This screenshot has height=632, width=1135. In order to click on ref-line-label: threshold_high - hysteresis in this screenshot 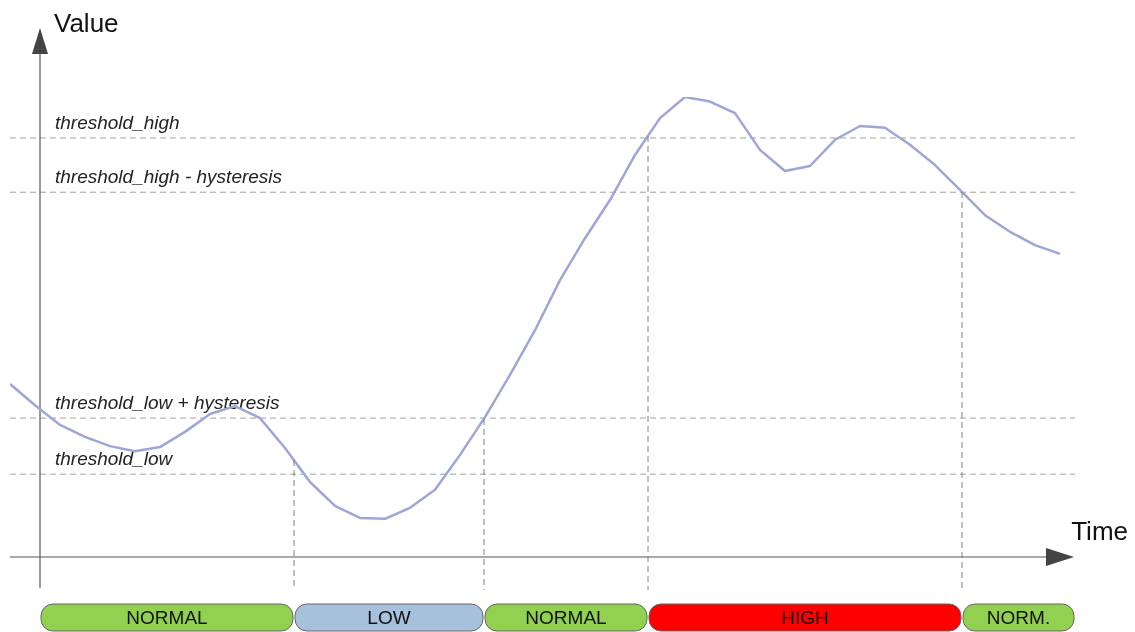, I will do `click(169, 176)`.